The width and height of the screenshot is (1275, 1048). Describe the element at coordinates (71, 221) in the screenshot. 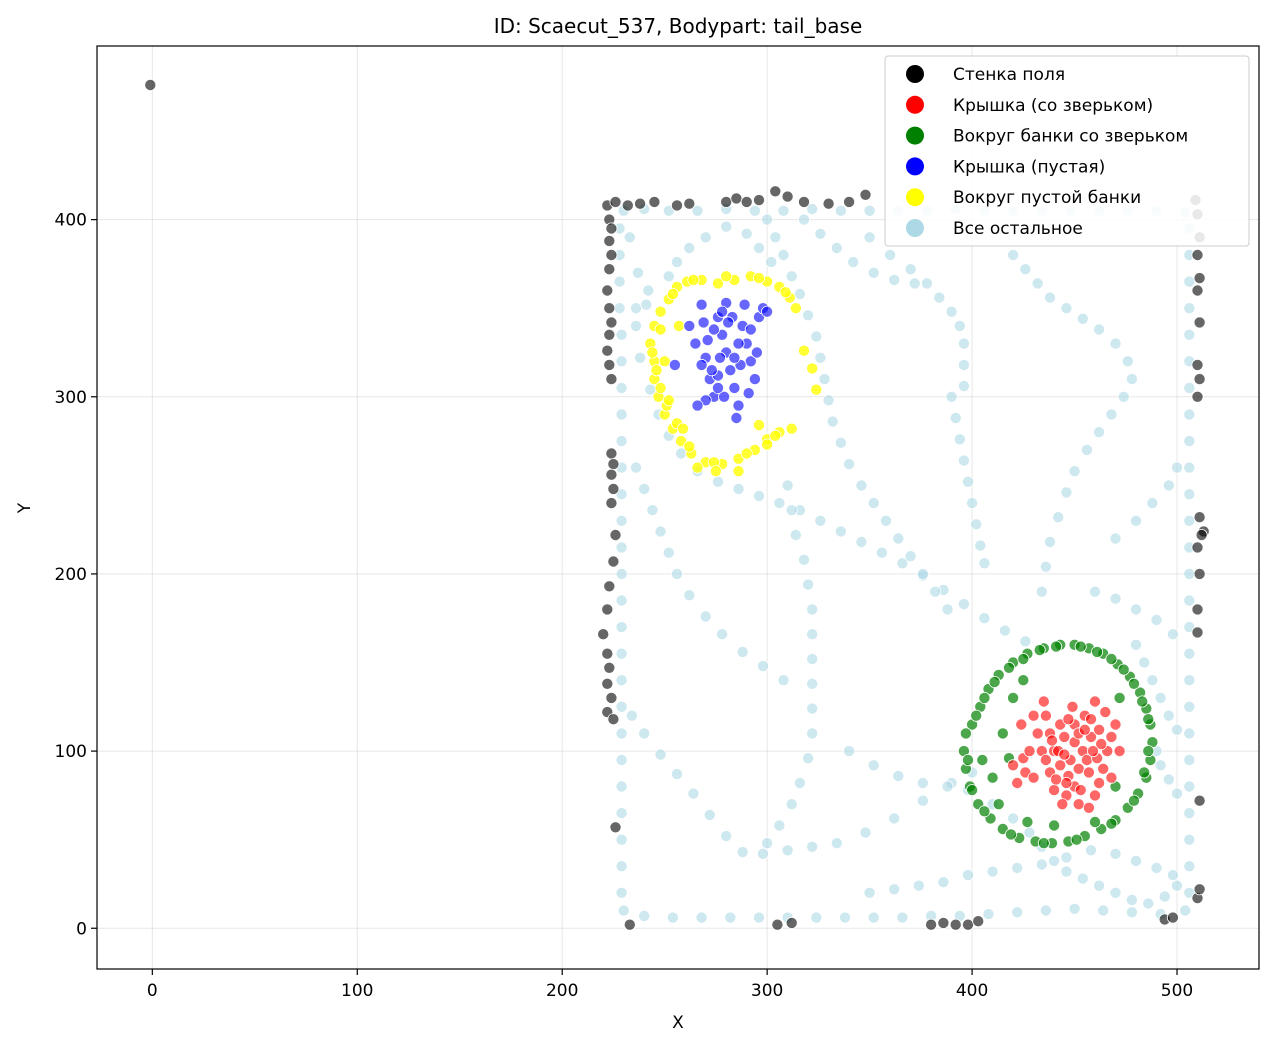

I see `y-tick-label: 400` at that location.